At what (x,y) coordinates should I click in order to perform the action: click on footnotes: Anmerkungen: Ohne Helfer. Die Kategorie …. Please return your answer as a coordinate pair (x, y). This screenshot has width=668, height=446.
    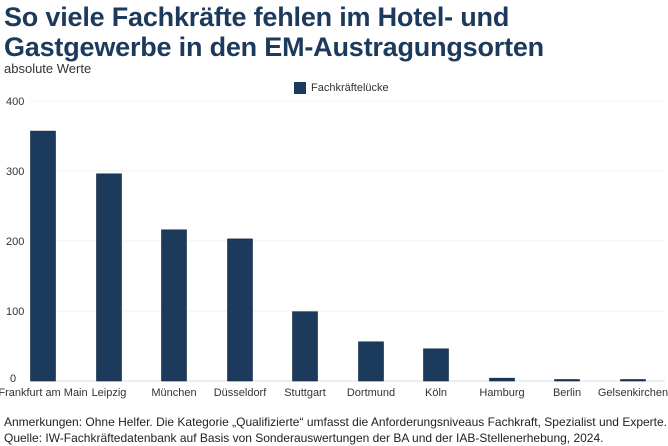
    Looking at the image, I should click on (335, 430).